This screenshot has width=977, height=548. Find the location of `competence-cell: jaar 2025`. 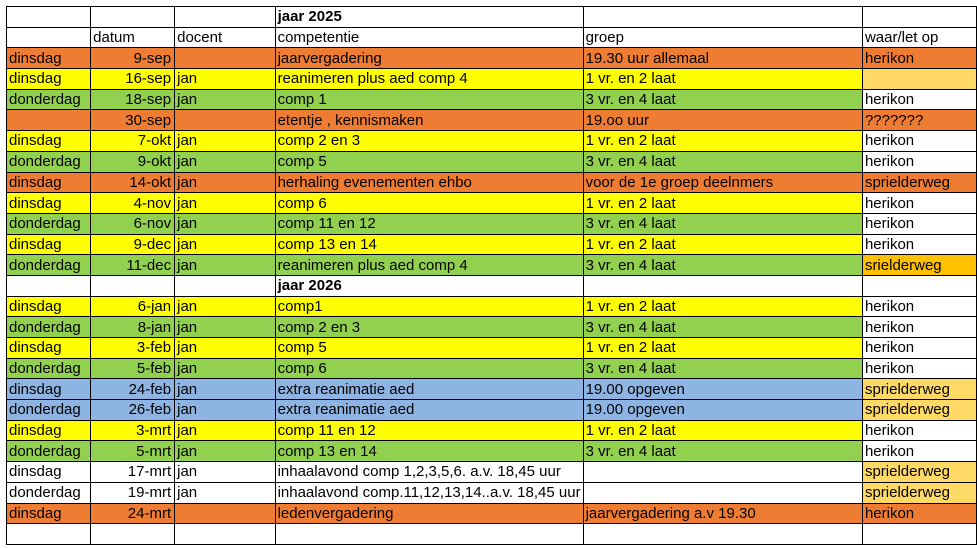

competence-cell: jaar 2025 is located at coordinates (429, 17).